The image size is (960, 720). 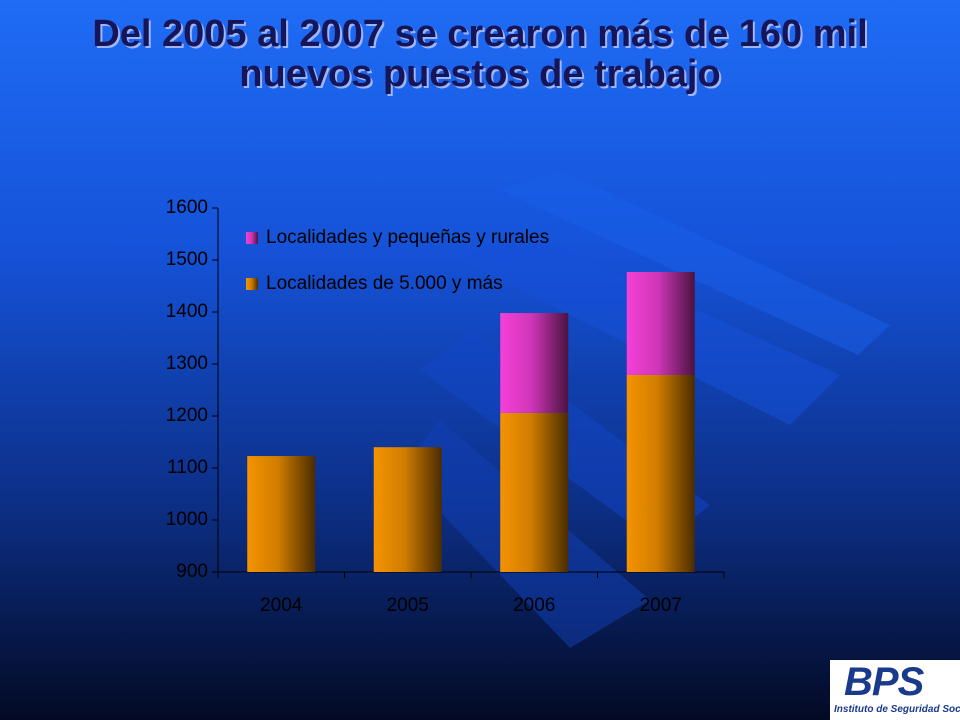 I want to click on logo-name: BPS, so click(x=884, y=682).